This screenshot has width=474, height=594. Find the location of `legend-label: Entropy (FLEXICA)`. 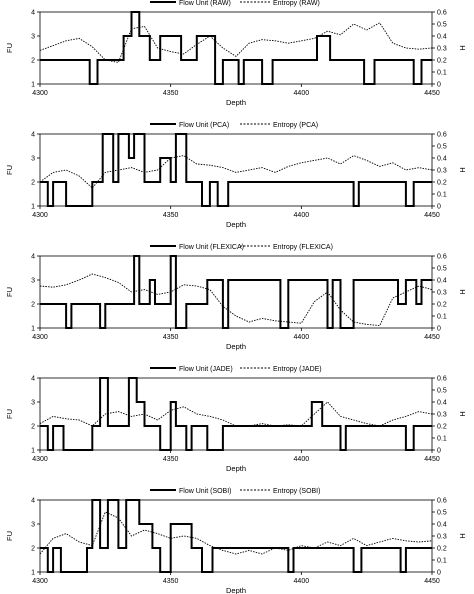

legend-label: Entropy (FLEXICA) is located at coordinates (303, 247).